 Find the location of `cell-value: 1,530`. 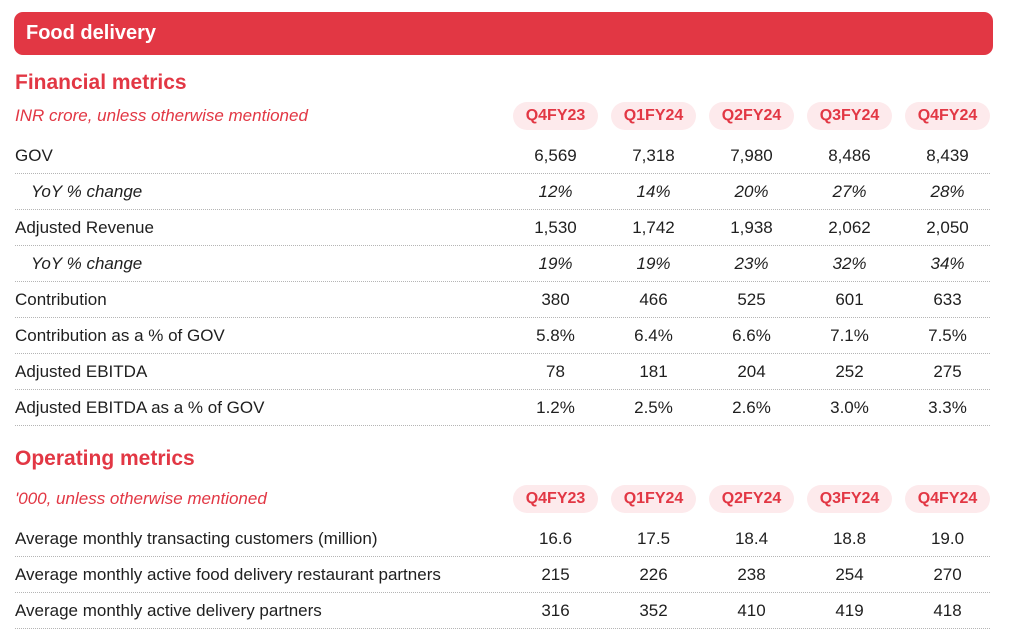

cell-value: 1,530 is located at coordinates (555, 227).